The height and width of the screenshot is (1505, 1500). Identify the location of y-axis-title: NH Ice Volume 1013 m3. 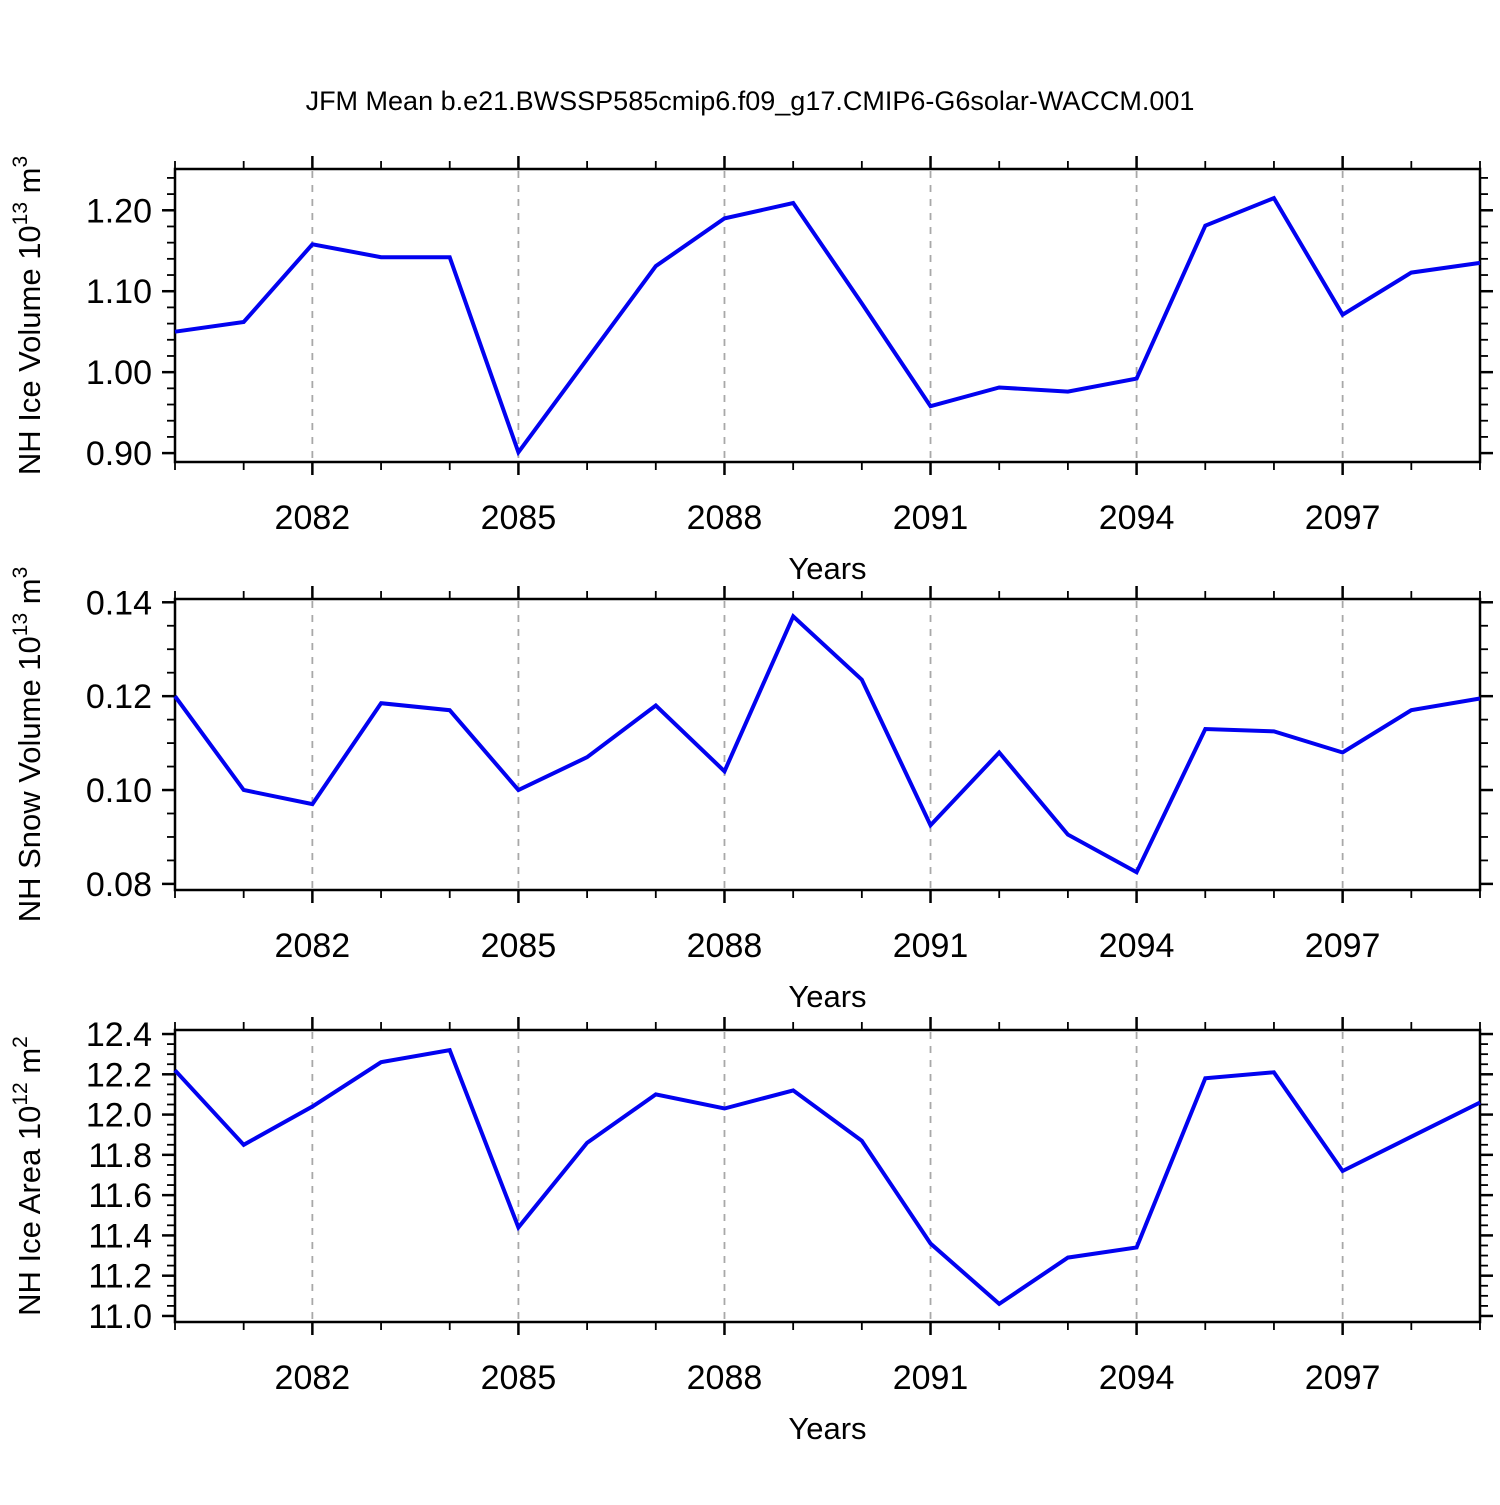
(28, 315).